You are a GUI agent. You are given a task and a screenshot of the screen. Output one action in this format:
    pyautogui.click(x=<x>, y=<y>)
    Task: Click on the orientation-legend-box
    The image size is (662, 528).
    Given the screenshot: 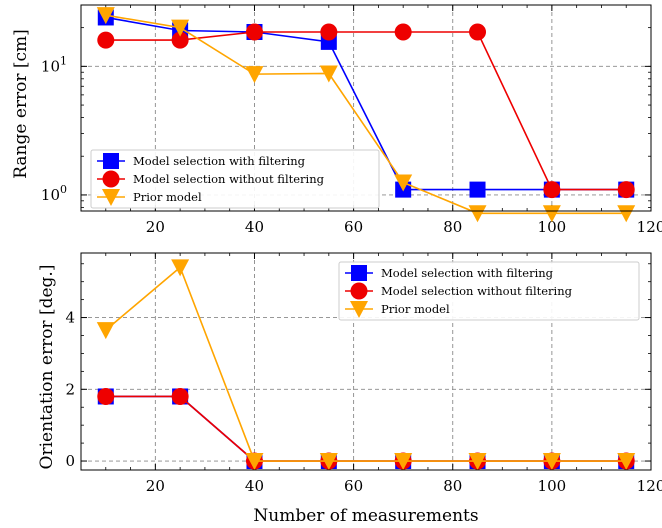 What is the action you would take?
    pyautogui.click(x=489, y=291)
    